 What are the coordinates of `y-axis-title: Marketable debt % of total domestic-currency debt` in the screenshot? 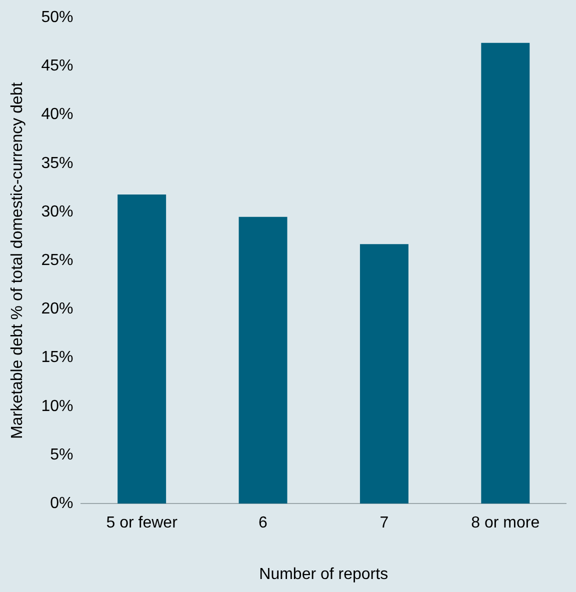 It's located at (17, 260).